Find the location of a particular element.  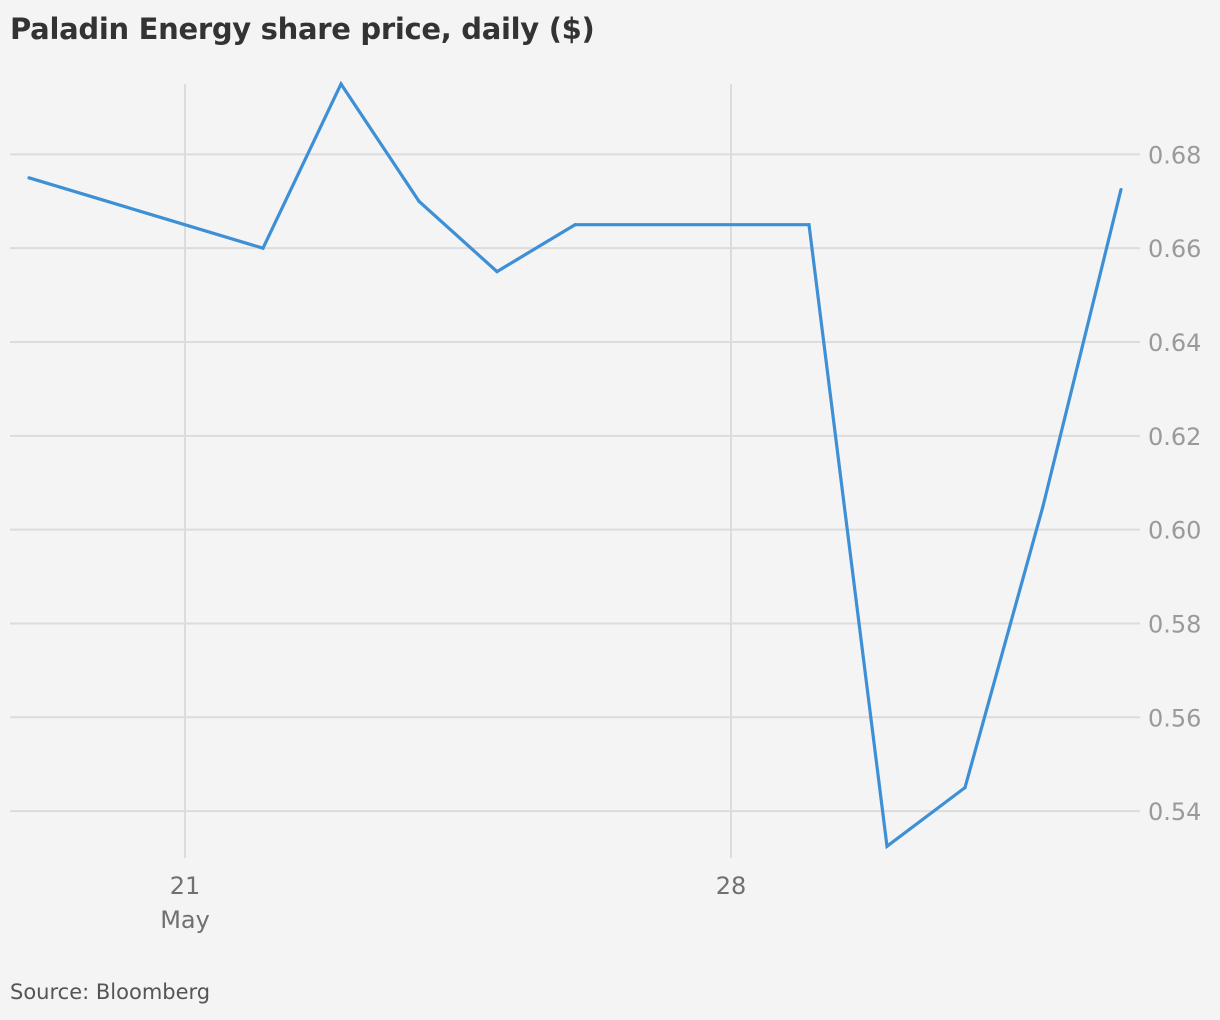

x-axis-ticks: 21 May 28 is located at coordinates (453, 903).